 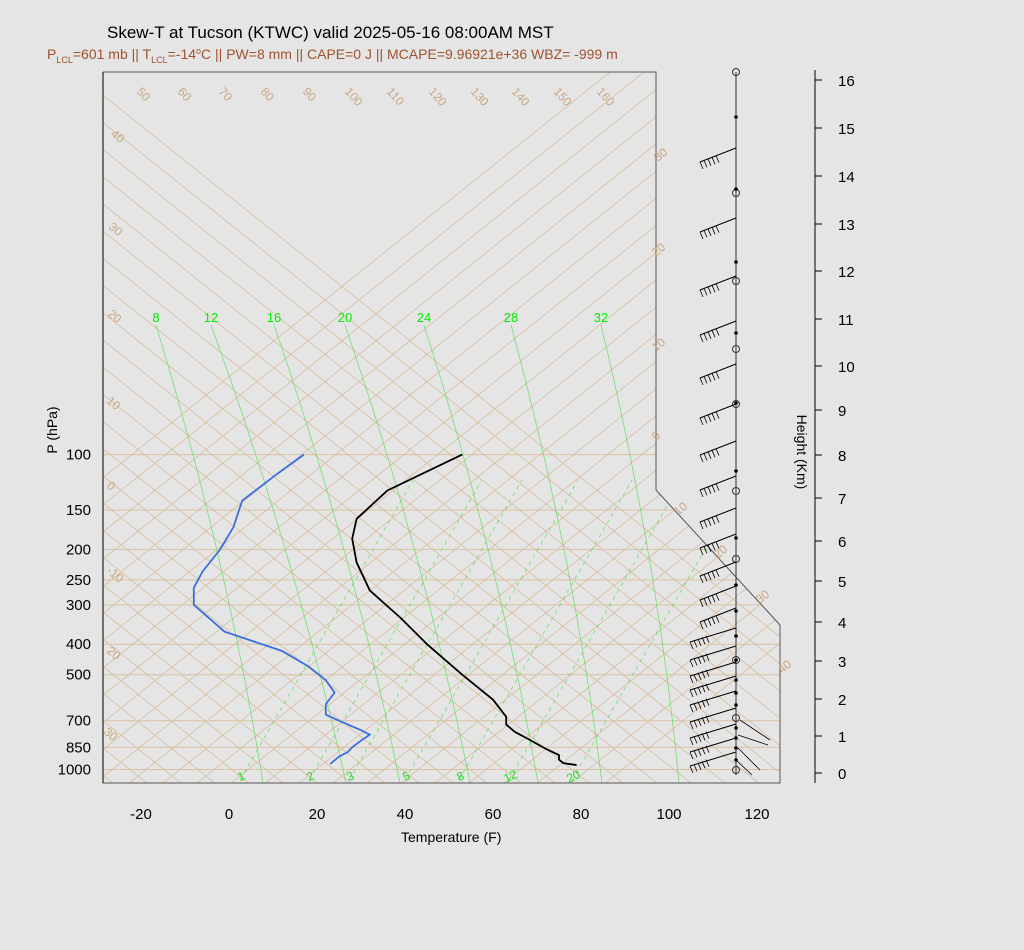 What do you see at coordinates (846, 320) in the screenshot?
I see `height-tick-label: 11` at bounding box center [846, 320].